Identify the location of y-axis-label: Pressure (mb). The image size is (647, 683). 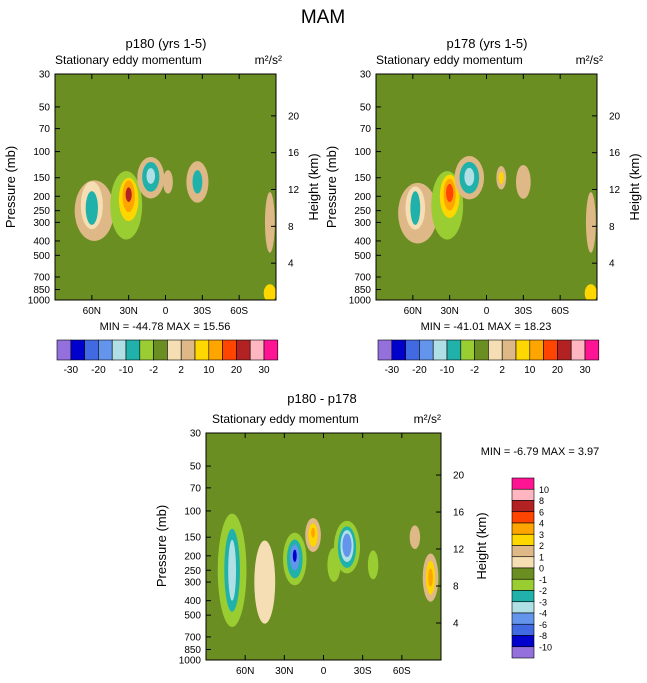
(331, 187).